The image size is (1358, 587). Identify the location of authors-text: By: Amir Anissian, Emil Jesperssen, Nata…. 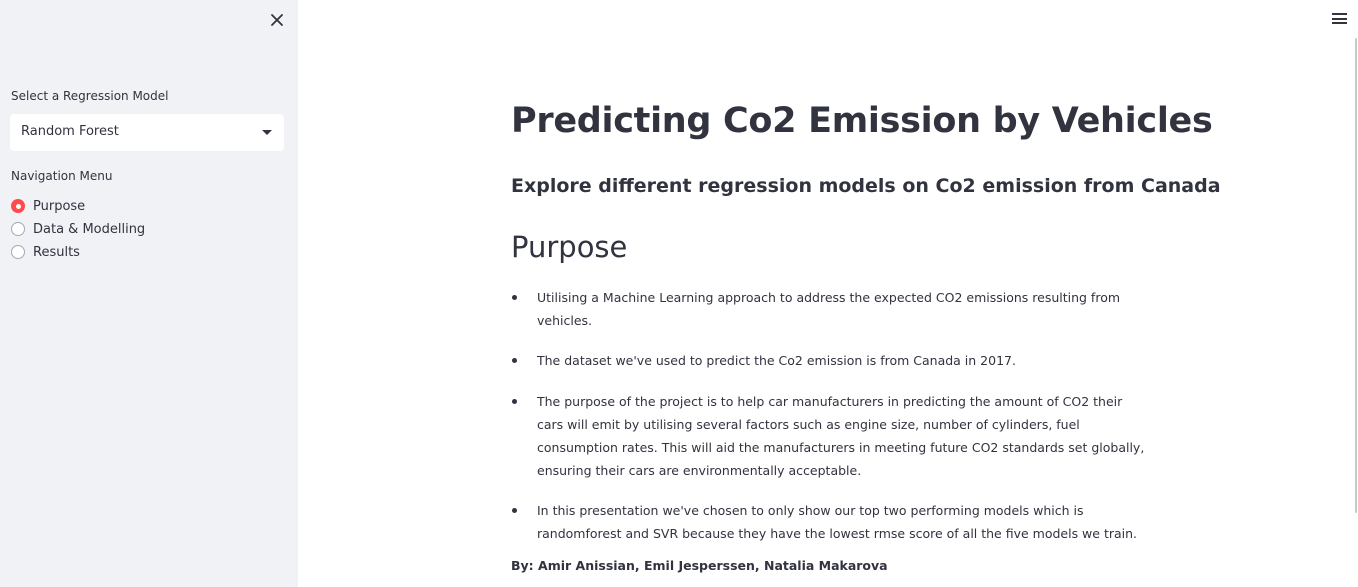
(699, 565).